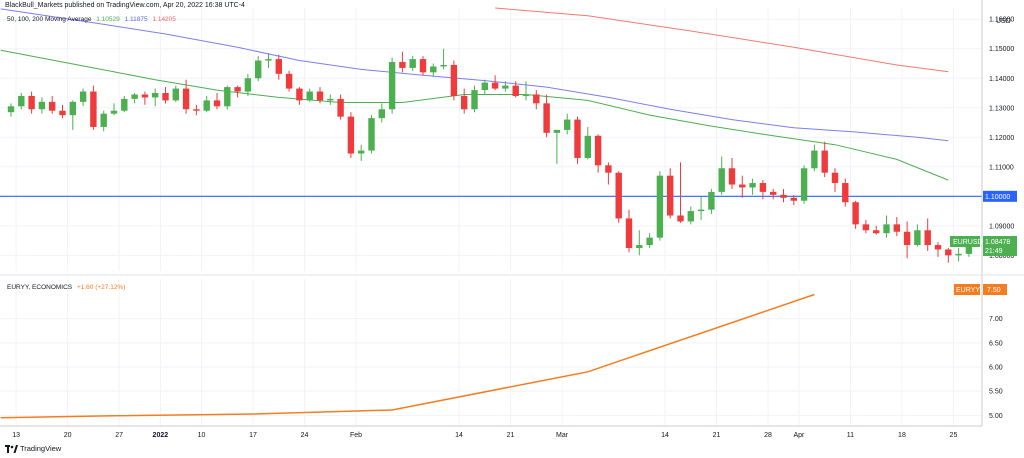  I want to click on eurusd-countdown-label: 21:49, so click(994, 251).